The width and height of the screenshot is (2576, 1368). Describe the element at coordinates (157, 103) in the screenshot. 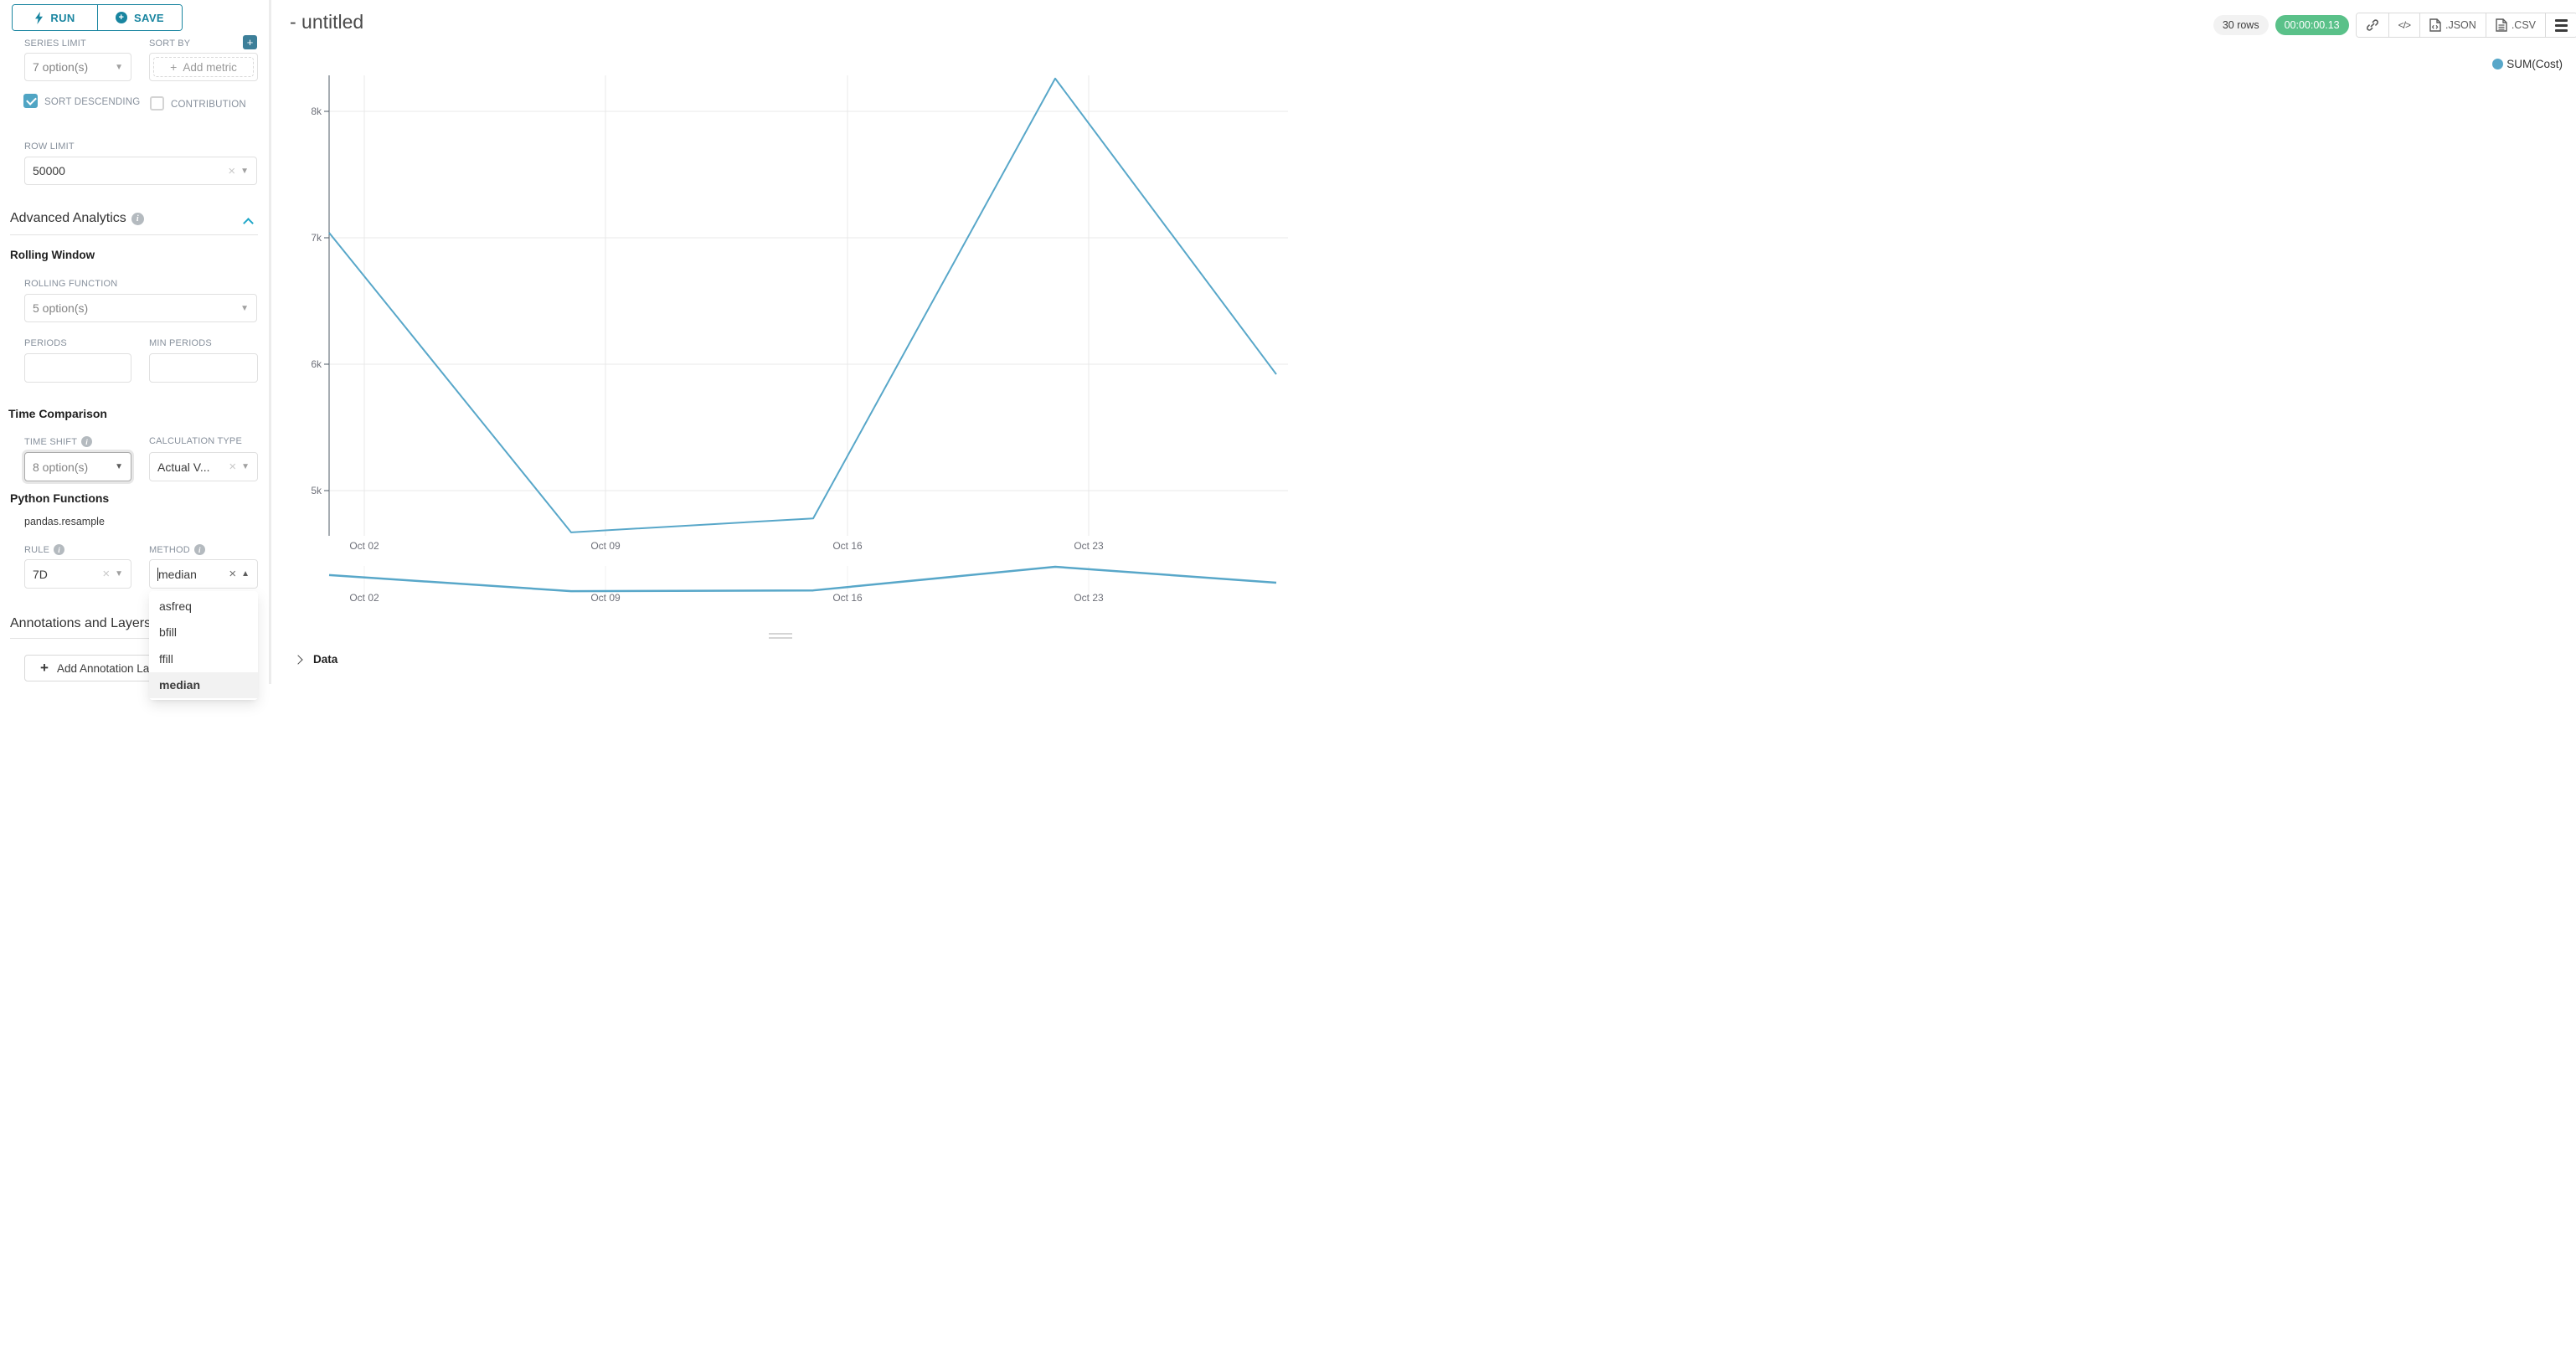

I see `checkbox-unchecked-icon` at that location.